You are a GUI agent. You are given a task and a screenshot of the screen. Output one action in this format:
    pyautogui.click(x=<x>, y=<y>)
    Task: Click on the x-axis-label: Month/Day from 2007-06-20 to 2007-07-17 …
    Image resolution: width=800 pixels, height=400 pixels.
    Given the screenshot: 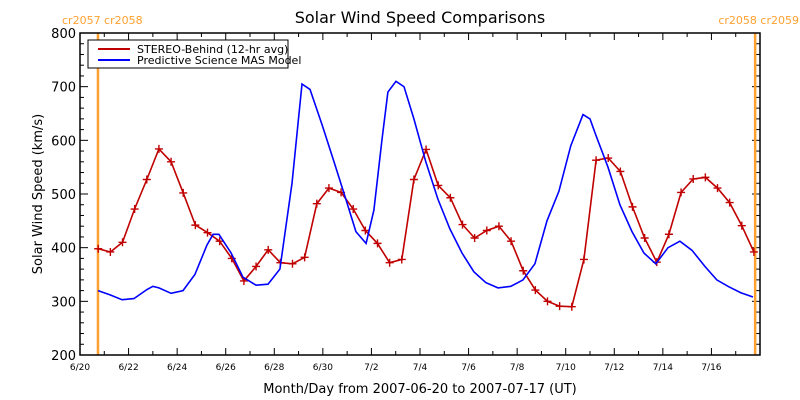 What is the action you would take?
    pyautogui.click(x=419, y=389)
    